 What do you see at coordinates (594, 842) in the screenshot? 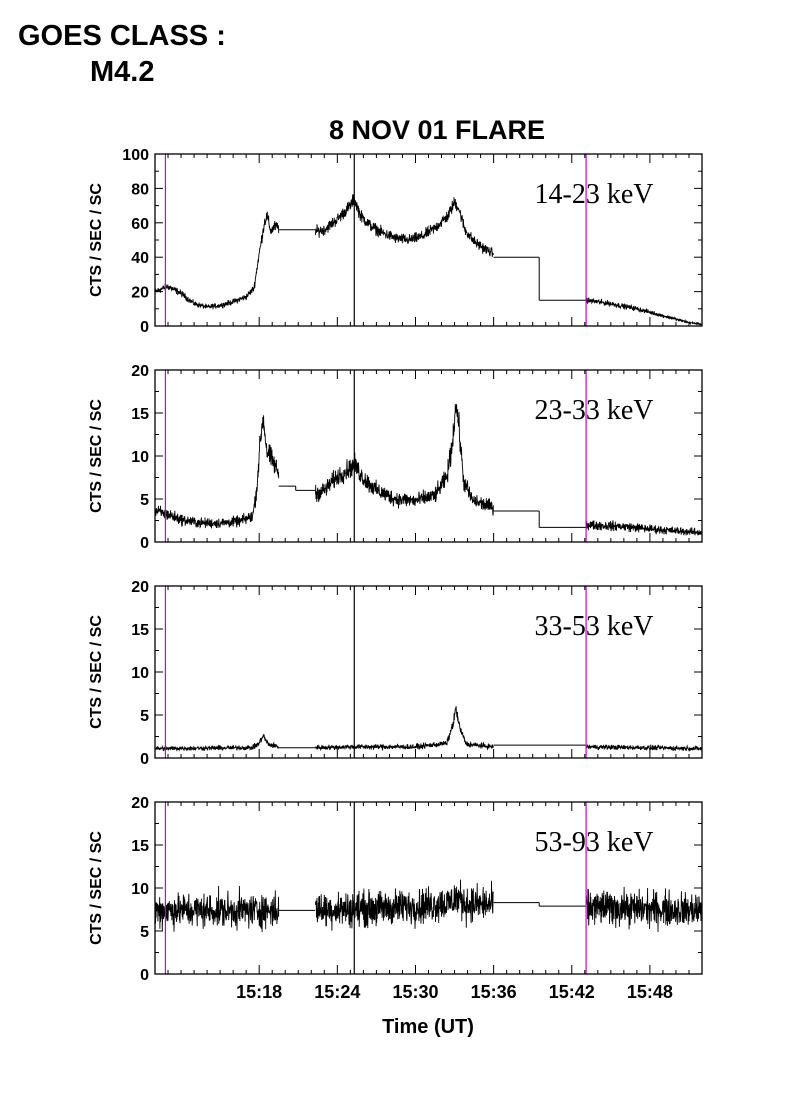
I see `energy-band-label: 53-93 keV` at bounding box center [594, 842].